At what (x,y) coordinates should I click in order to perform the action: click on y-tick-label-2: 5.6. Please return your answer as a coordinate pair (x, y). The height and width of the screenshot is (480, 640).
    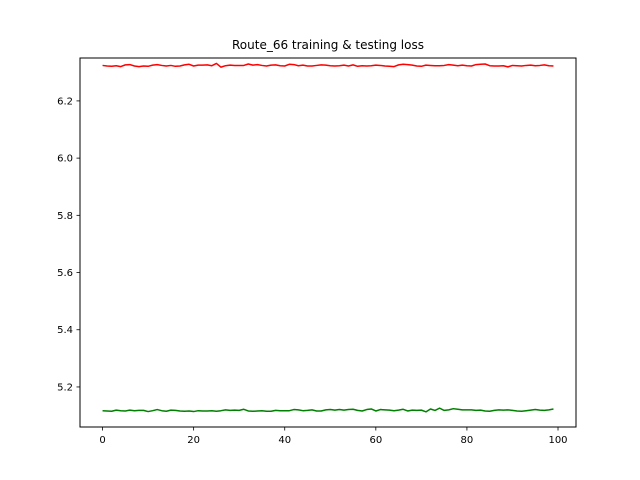
    Looking at the image, I should click on (65, 273).